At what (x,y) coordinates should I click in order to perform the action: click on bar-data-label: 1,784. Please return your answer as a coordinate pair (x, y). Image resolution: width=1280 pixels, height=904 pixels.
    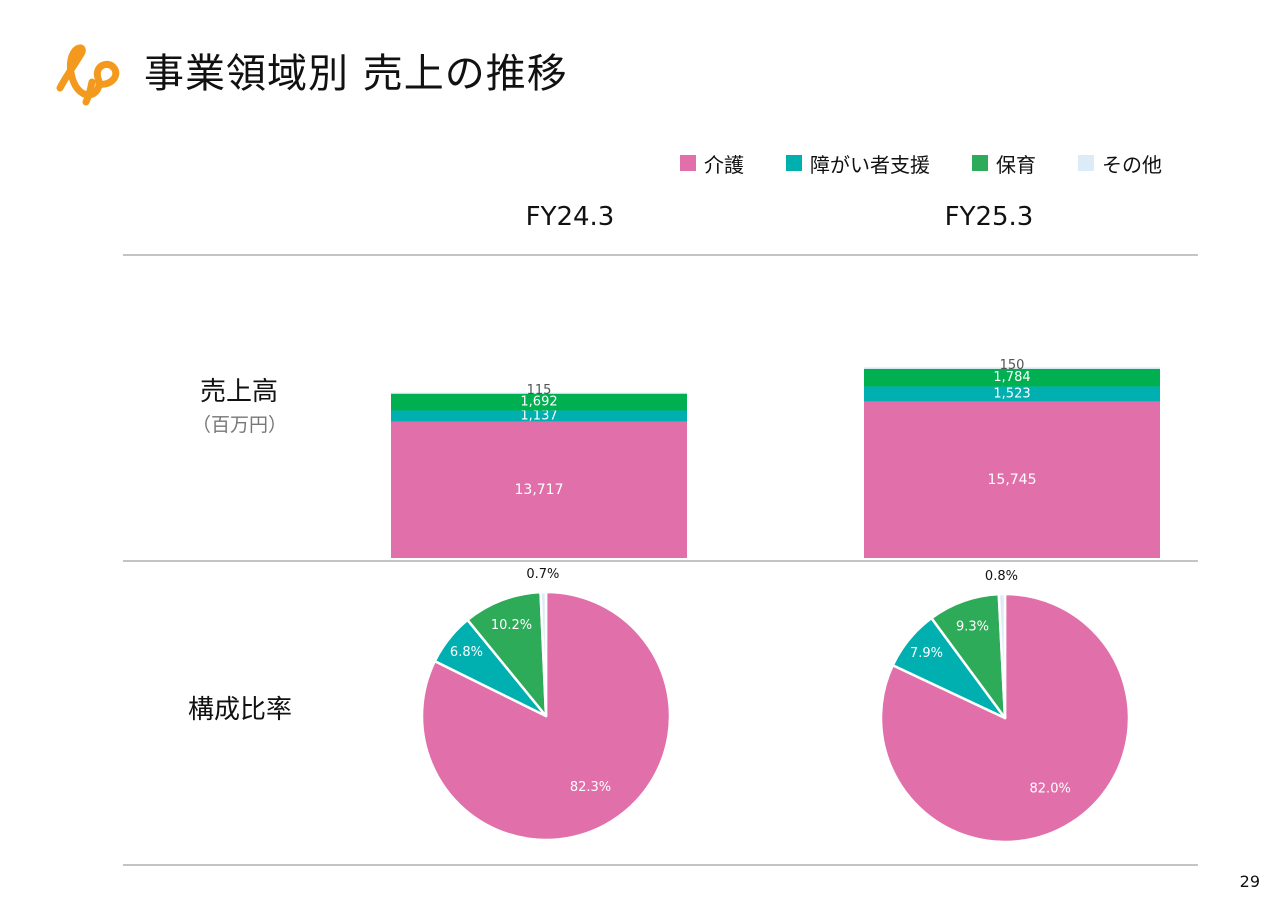
    Looking at the image, I should click on (1011, 377).